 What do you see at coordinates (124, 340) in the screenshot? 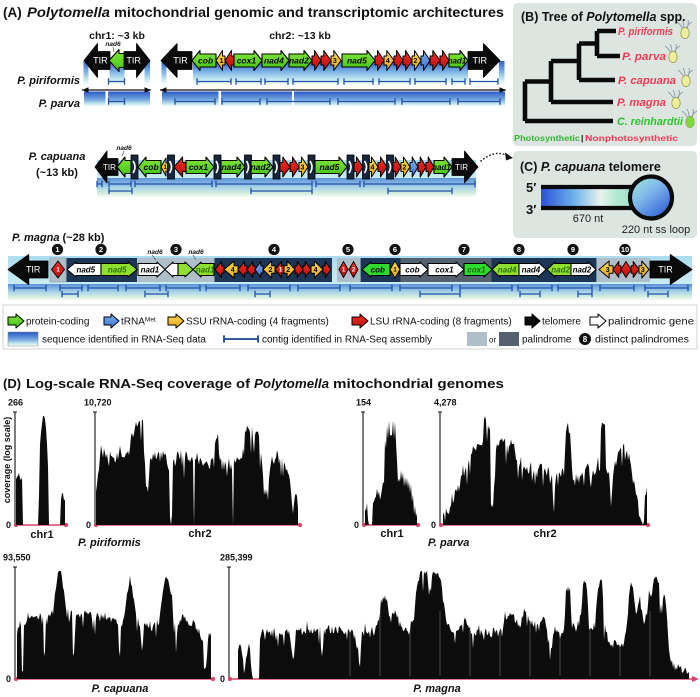
I see `svg-text:sequence identified in RNA-Seq: sequence identified in RNA-Seq data` at bounding box center [124, 340].